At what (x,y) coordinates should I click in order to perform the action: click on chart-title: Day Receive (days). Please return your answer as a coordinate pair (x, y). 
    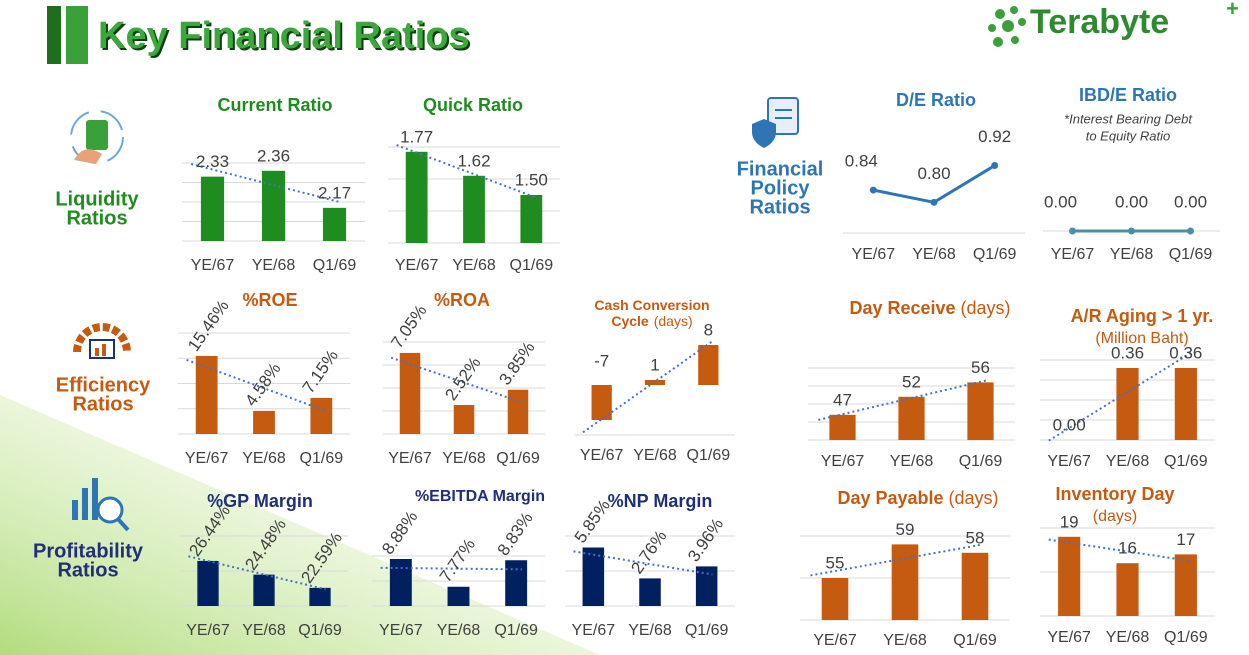
    Looking at the image, I should click on (929, 308).